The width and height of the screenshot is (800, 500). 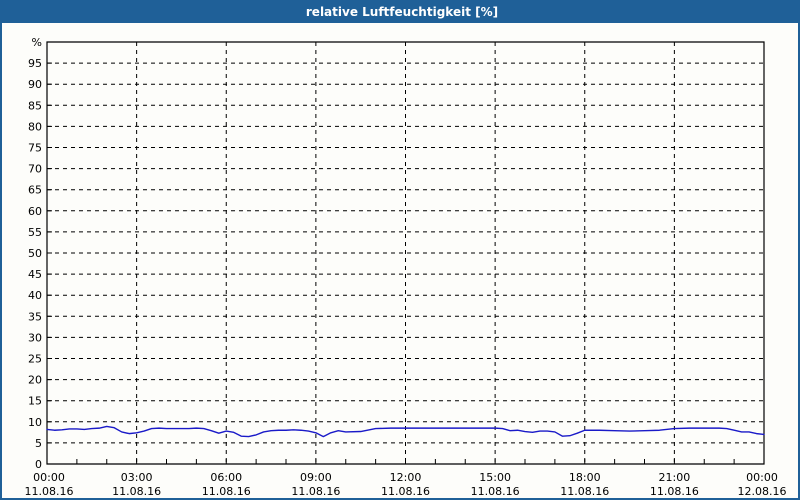 What do you see at coordinates (49, 253) in the screenshot?
I see `y-axis-ticks` at bounding box center [49, 253].